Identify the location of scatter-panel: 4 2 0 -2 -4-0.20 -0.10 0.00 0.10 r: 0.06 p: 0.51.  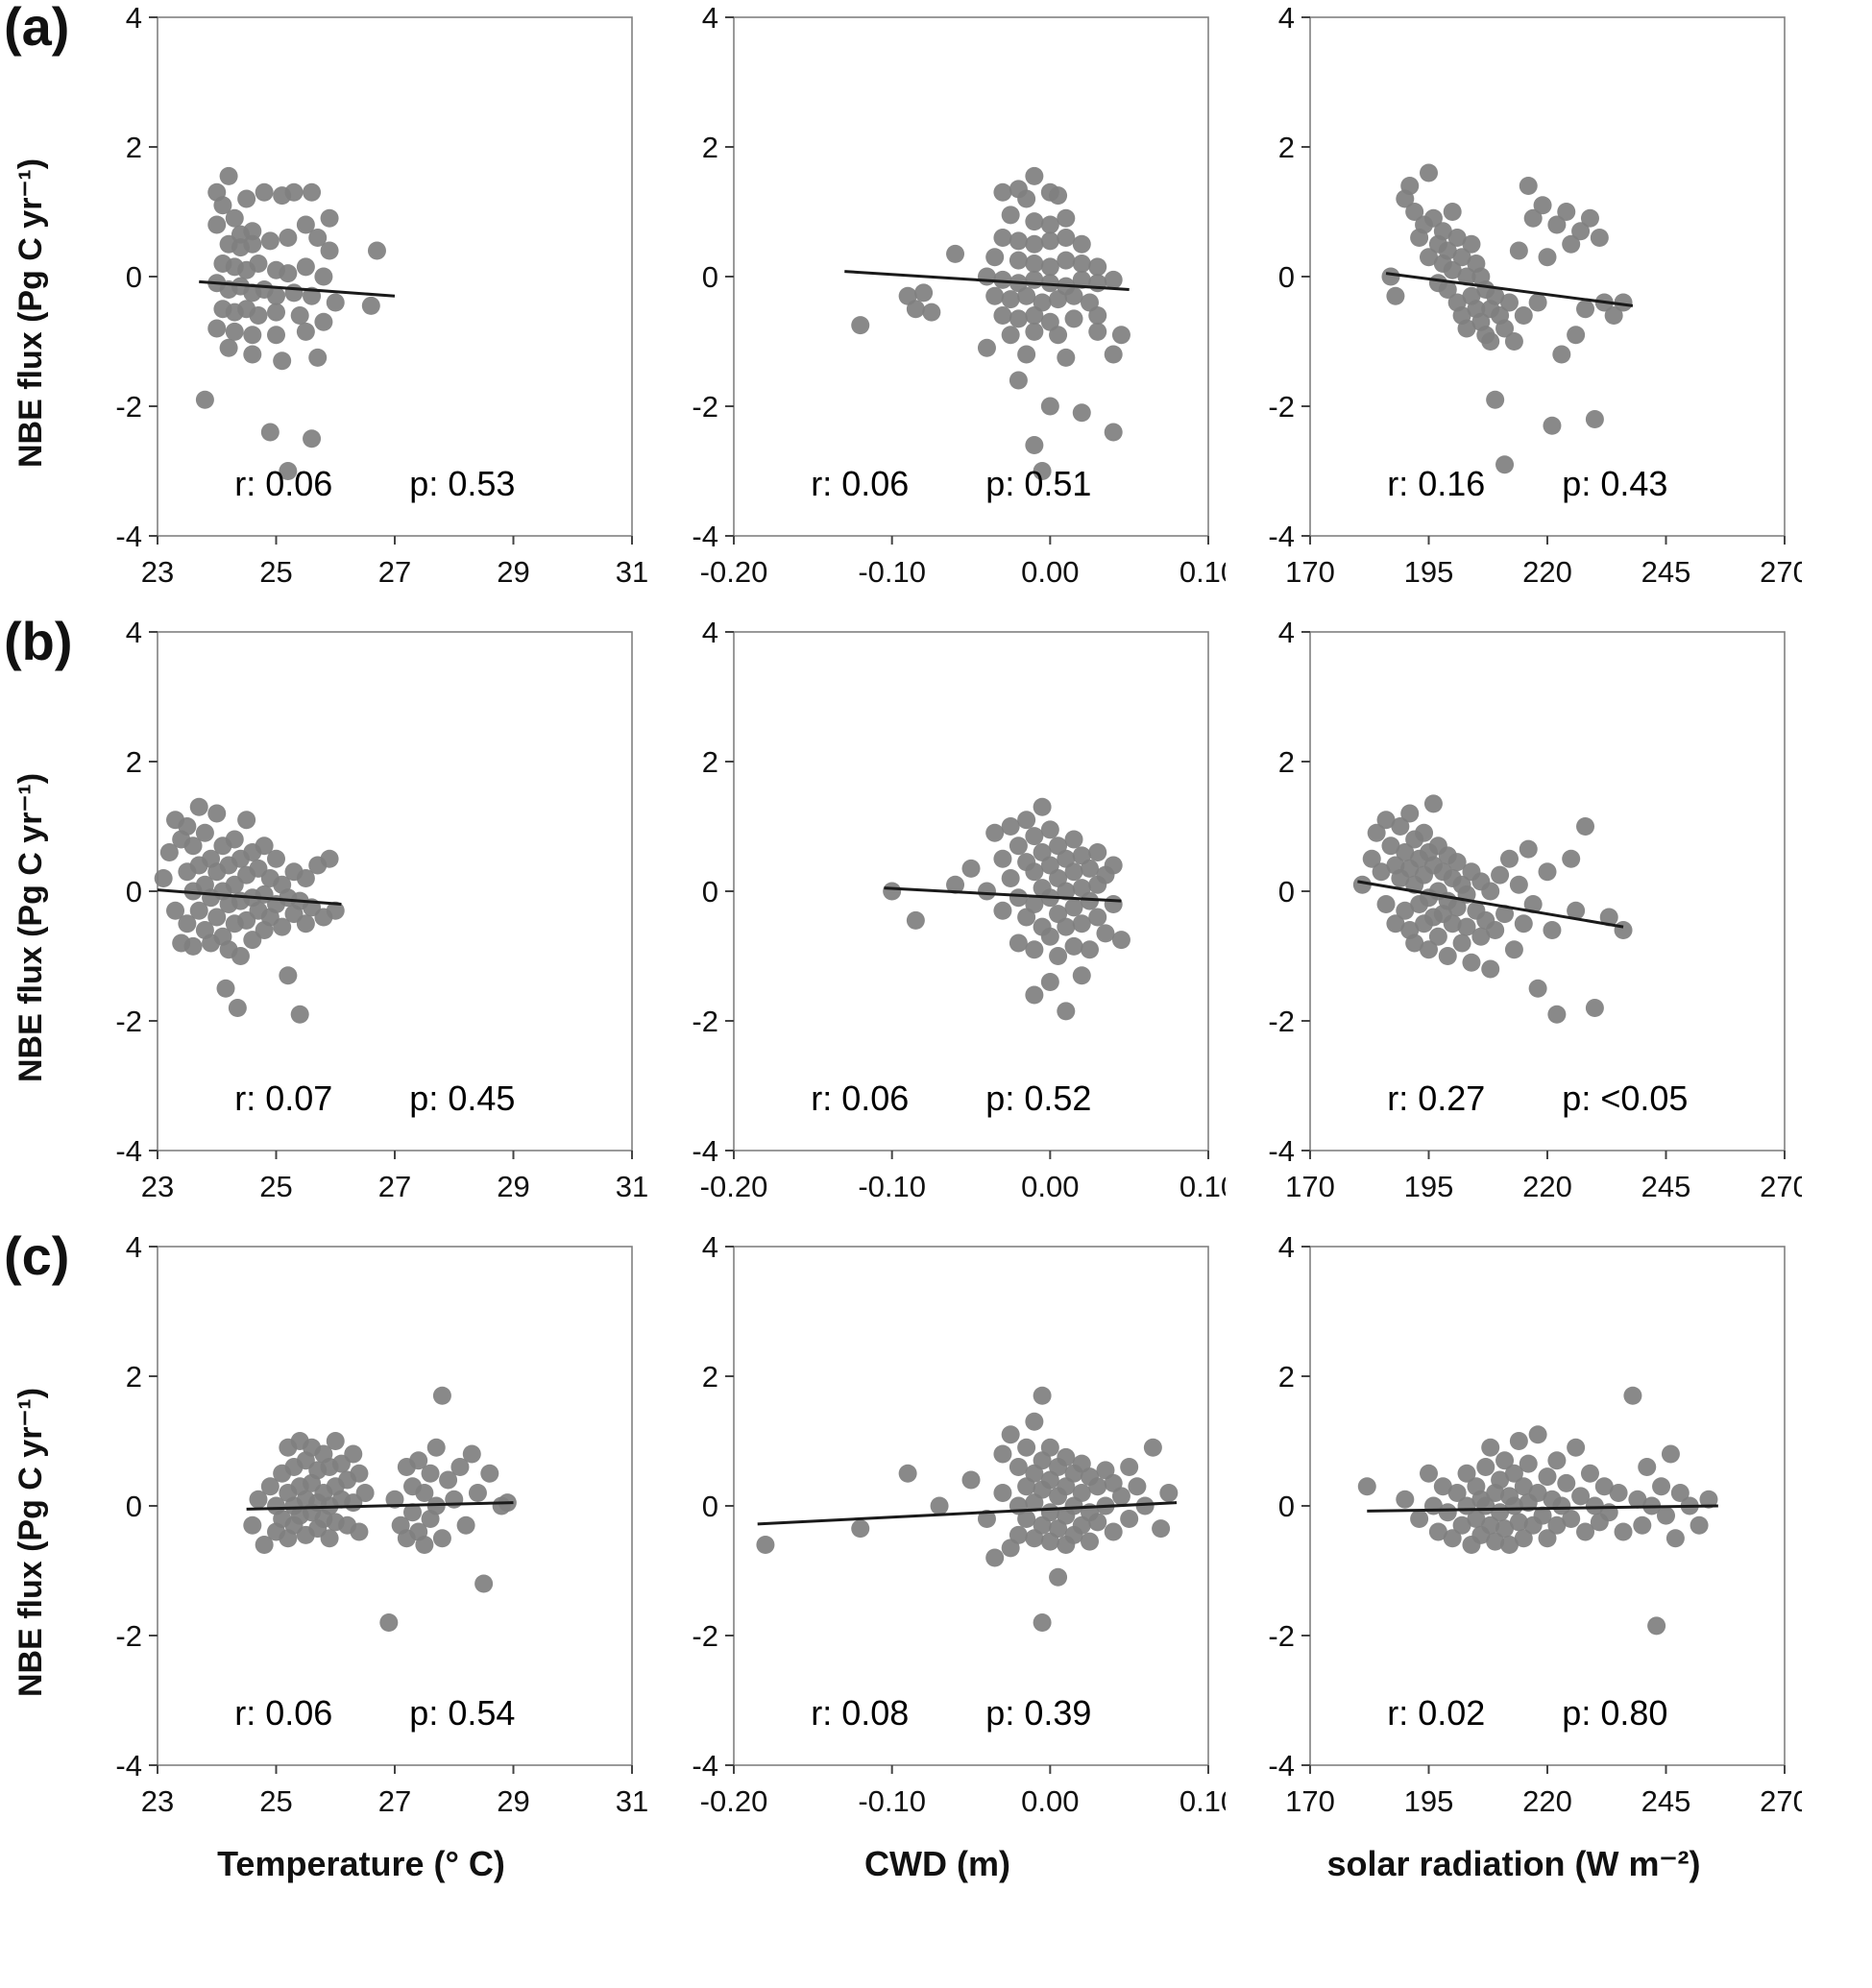
(959, 297).